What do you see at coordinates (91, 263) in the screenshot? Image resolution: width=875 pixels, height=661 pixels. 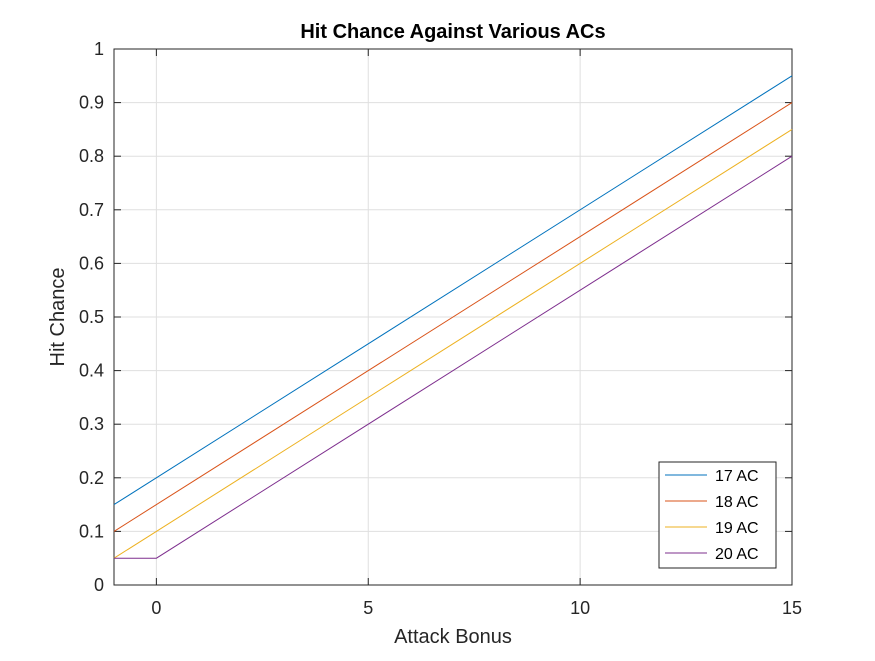 I see `y-tick-label: 0.6` at bounding box center [91, 263].